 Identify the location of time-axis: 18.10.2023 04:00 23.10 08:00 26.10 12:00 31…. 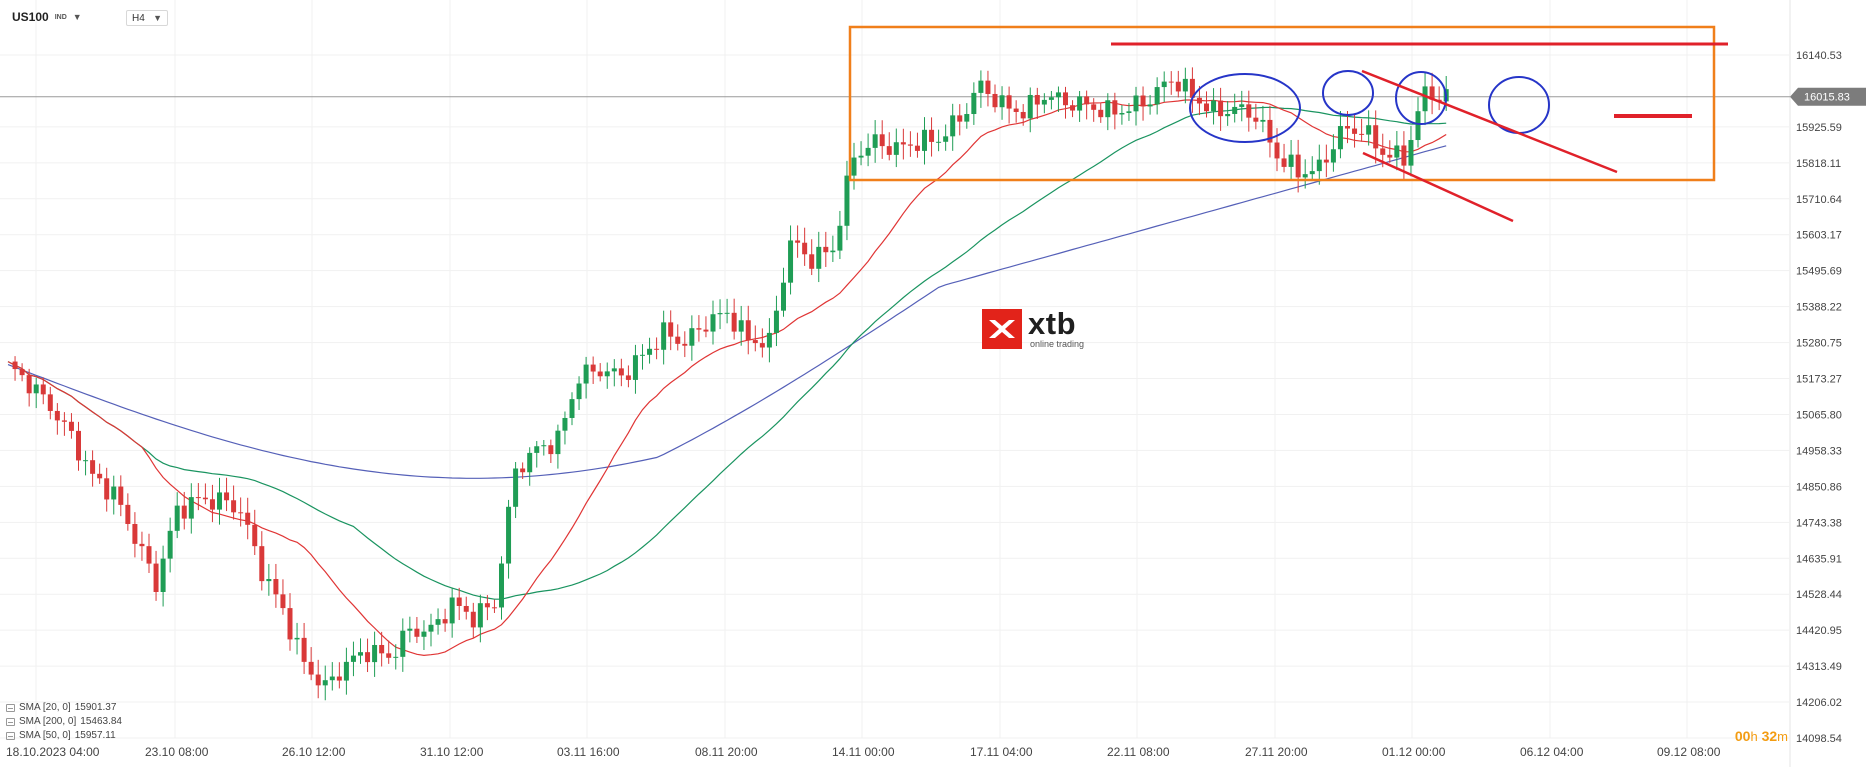
(863, 752).